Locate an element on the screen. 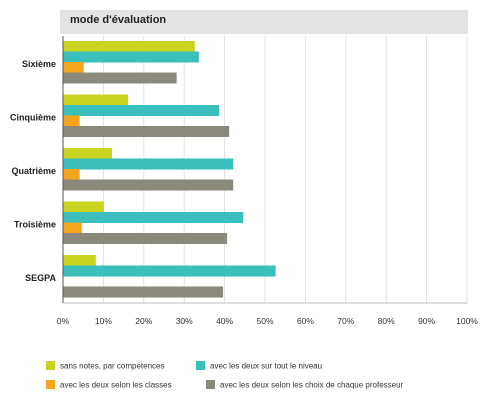 The height and width of the screenshot is (400, 484). x-tick-label-10: 100% is located at coordinates (467, 321).